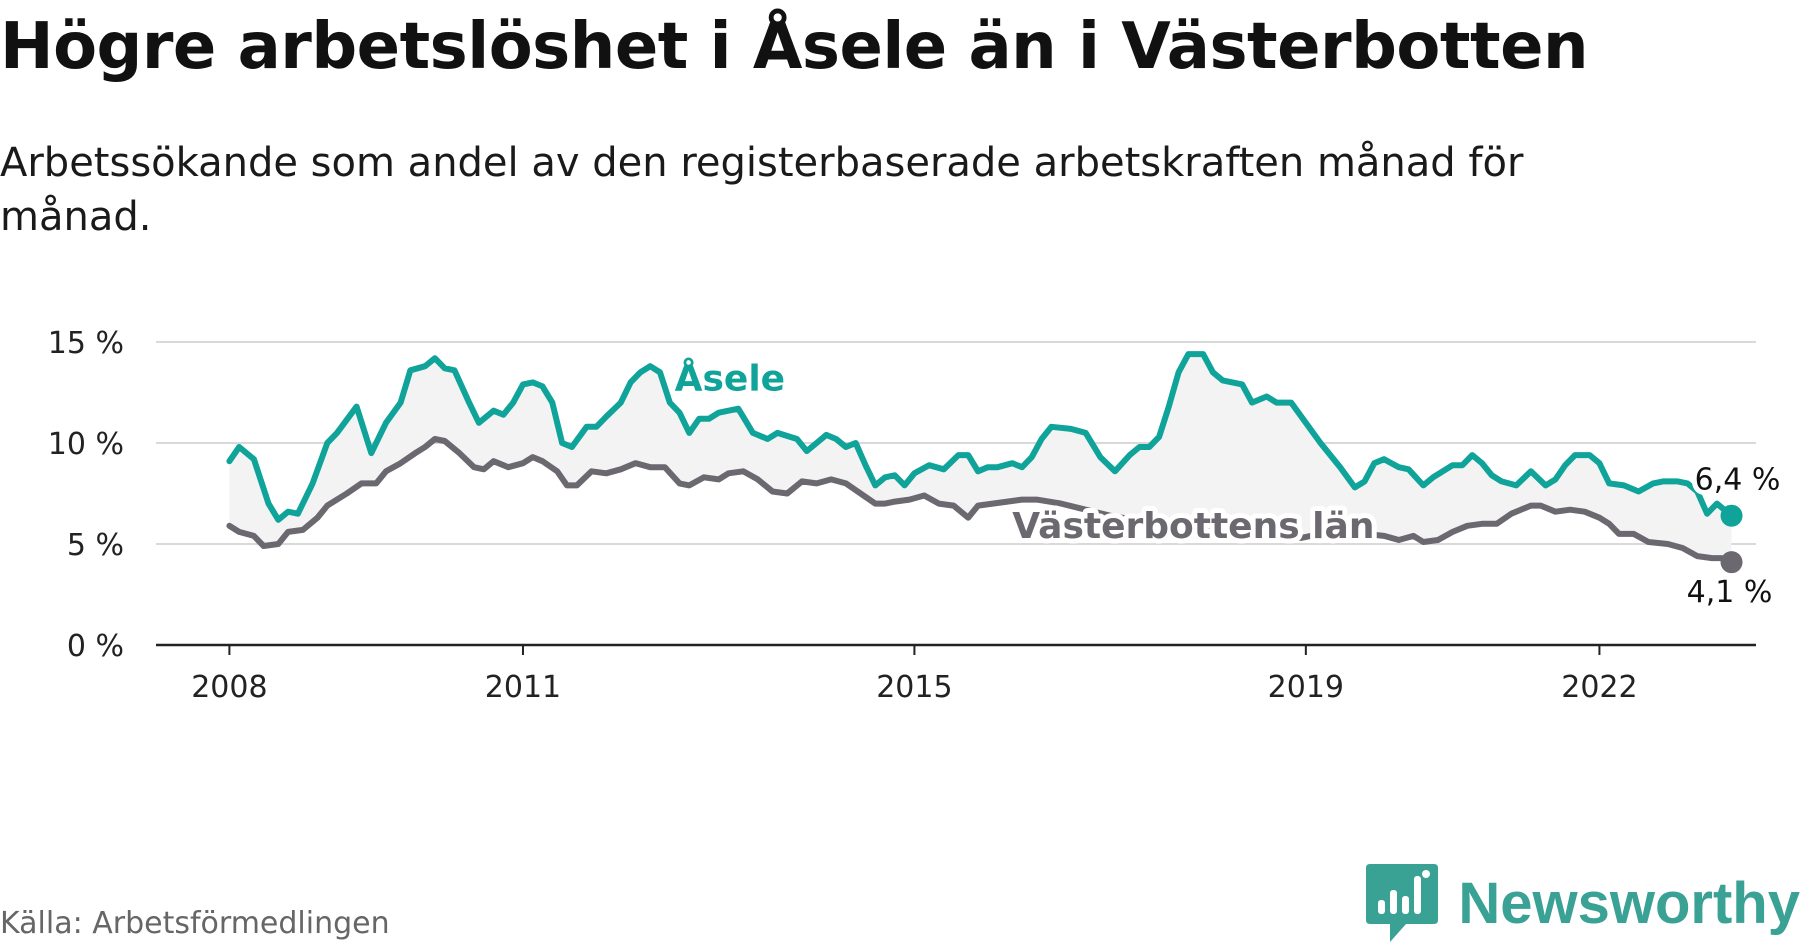 The height and width of the screenshot is (948, 1800). What do you see at coordinates (86, 343) in the screenshot?
I see `y-tick-label: 15 %` at bounding box center [86, 343].